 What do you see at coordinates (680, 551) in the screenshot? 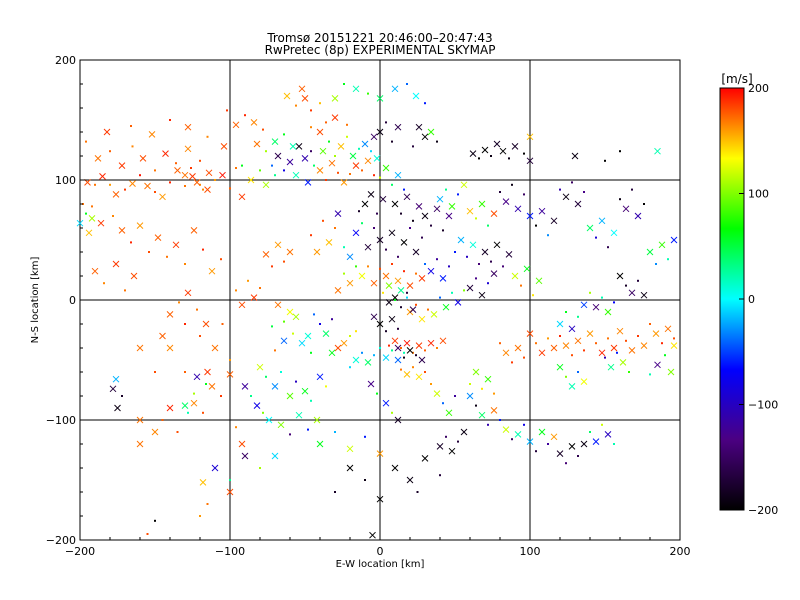
I see `x-tick-label: 200` at bounding box center [680, 551].